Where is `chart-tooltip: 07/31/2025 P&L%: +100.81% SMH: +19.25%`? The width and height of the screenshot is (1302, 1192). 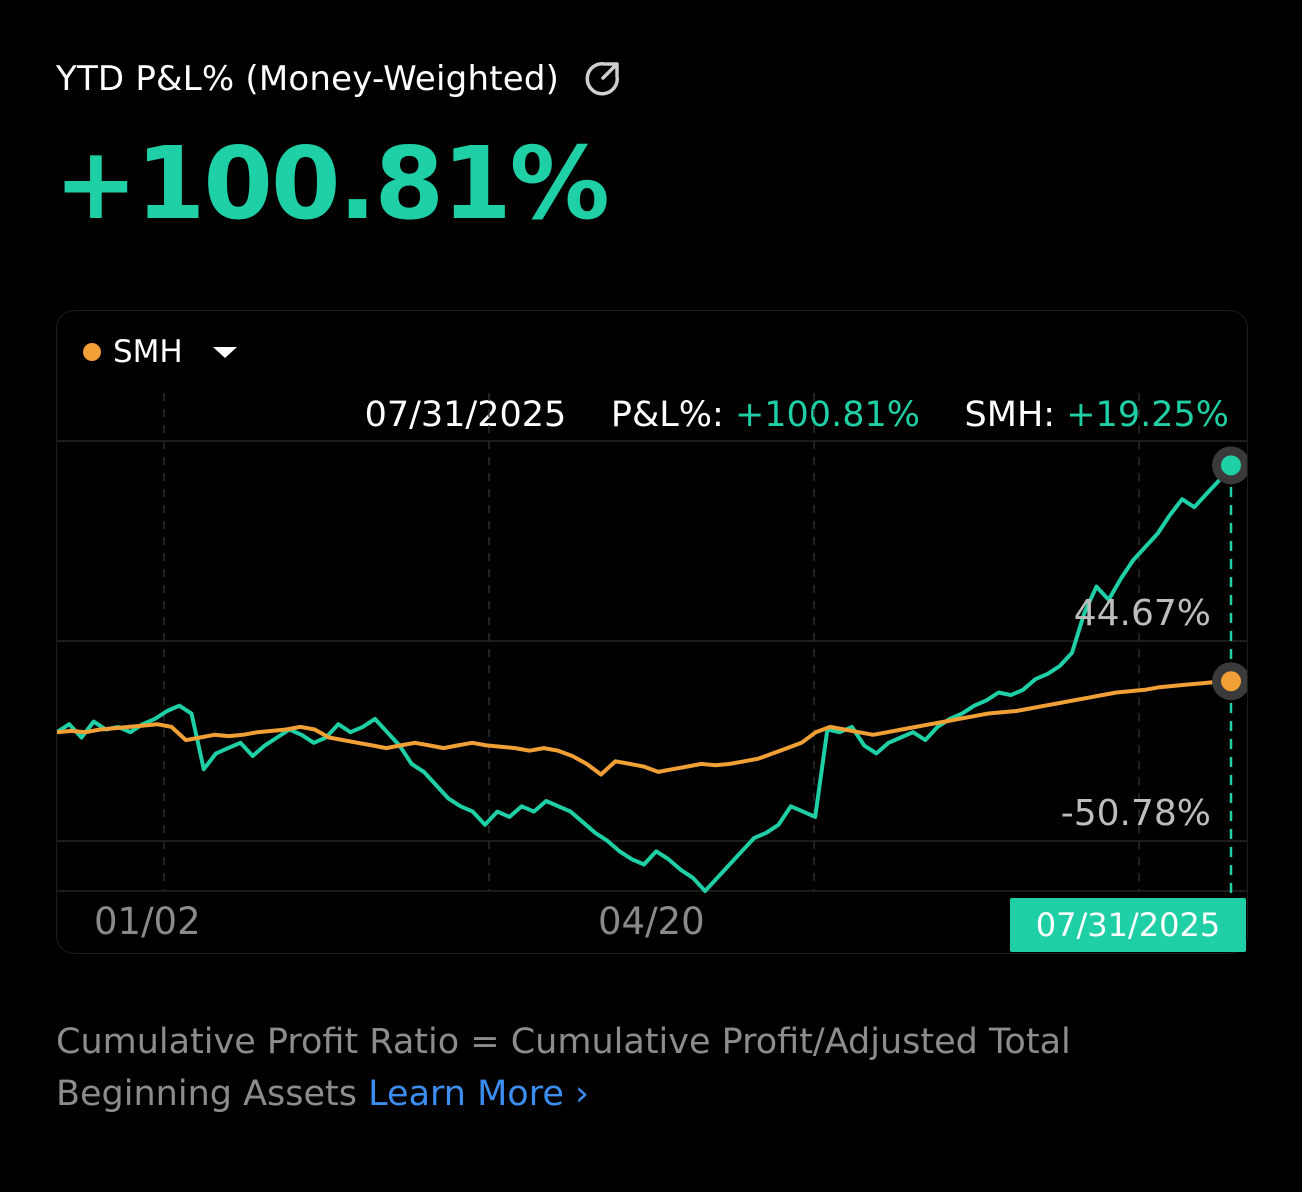 chart-tooltip: 07/31/2025 P&L%: +100.81% SMH: +19.25% is located at coordinates (797, 415).